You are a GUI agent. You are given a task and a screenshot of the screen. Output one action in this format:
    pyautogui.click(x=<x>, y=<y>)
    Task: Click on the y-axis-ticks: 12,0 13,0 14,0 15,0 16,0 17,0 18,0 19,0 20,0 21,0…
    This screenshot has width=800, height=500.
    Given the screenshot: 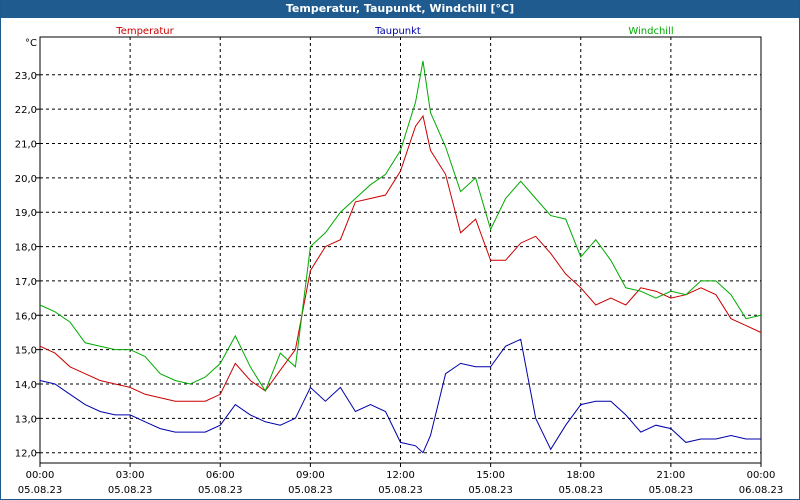 What is the action you would take?
    pyautogui.click(x=27, y=265)
    